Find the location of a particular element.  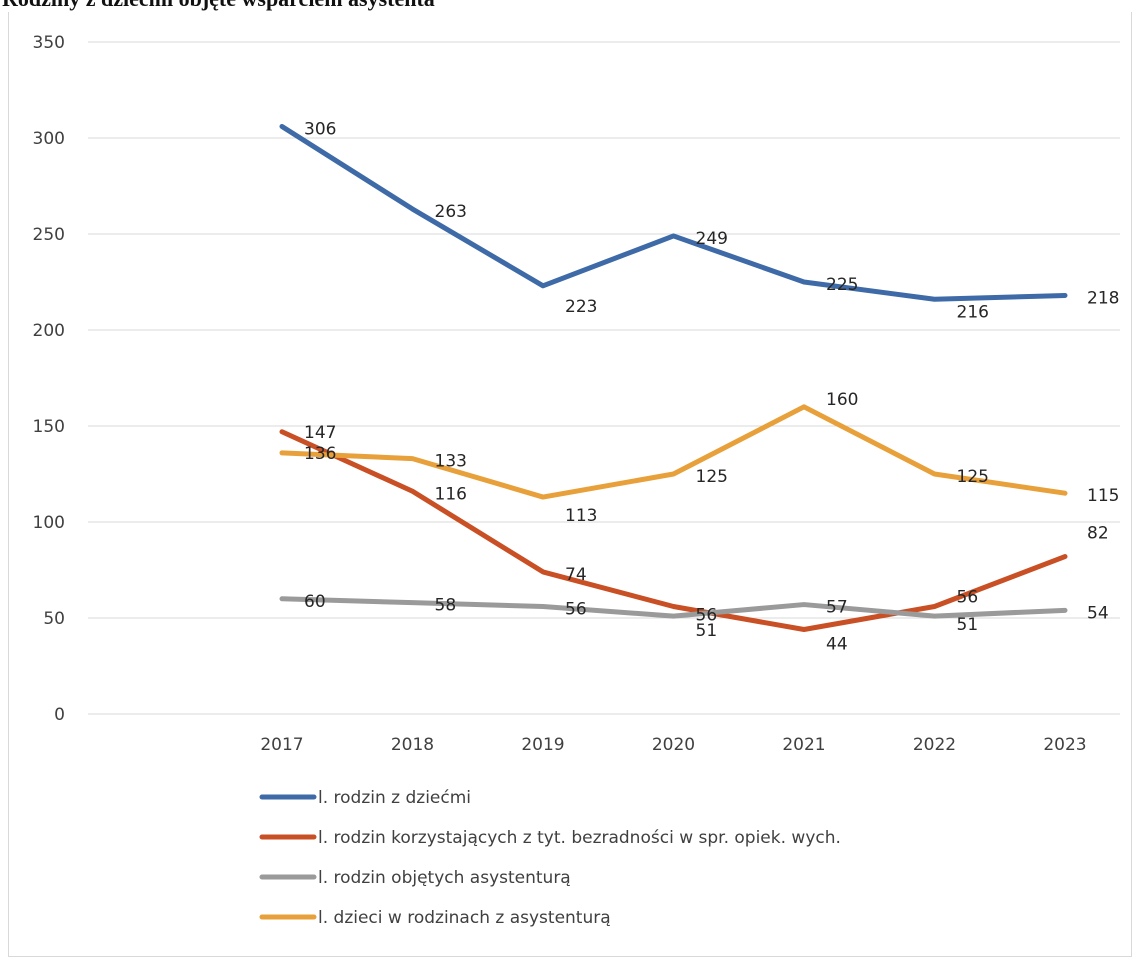

data-label: 223 is located at coordinates (581, 307).